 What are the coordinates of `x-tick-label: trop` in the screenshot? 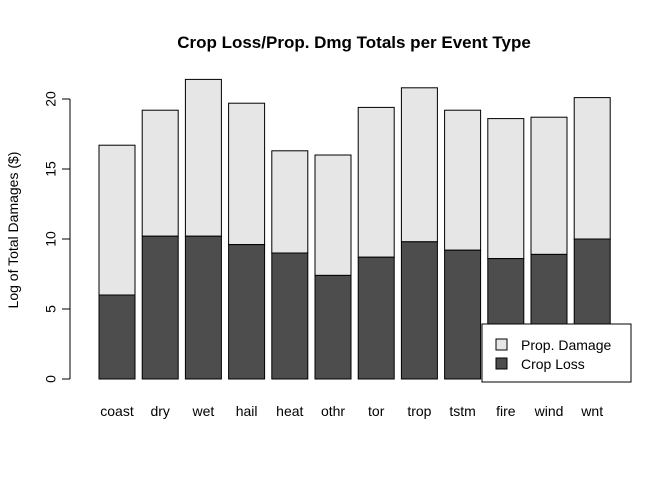 It's located at (419, 411).